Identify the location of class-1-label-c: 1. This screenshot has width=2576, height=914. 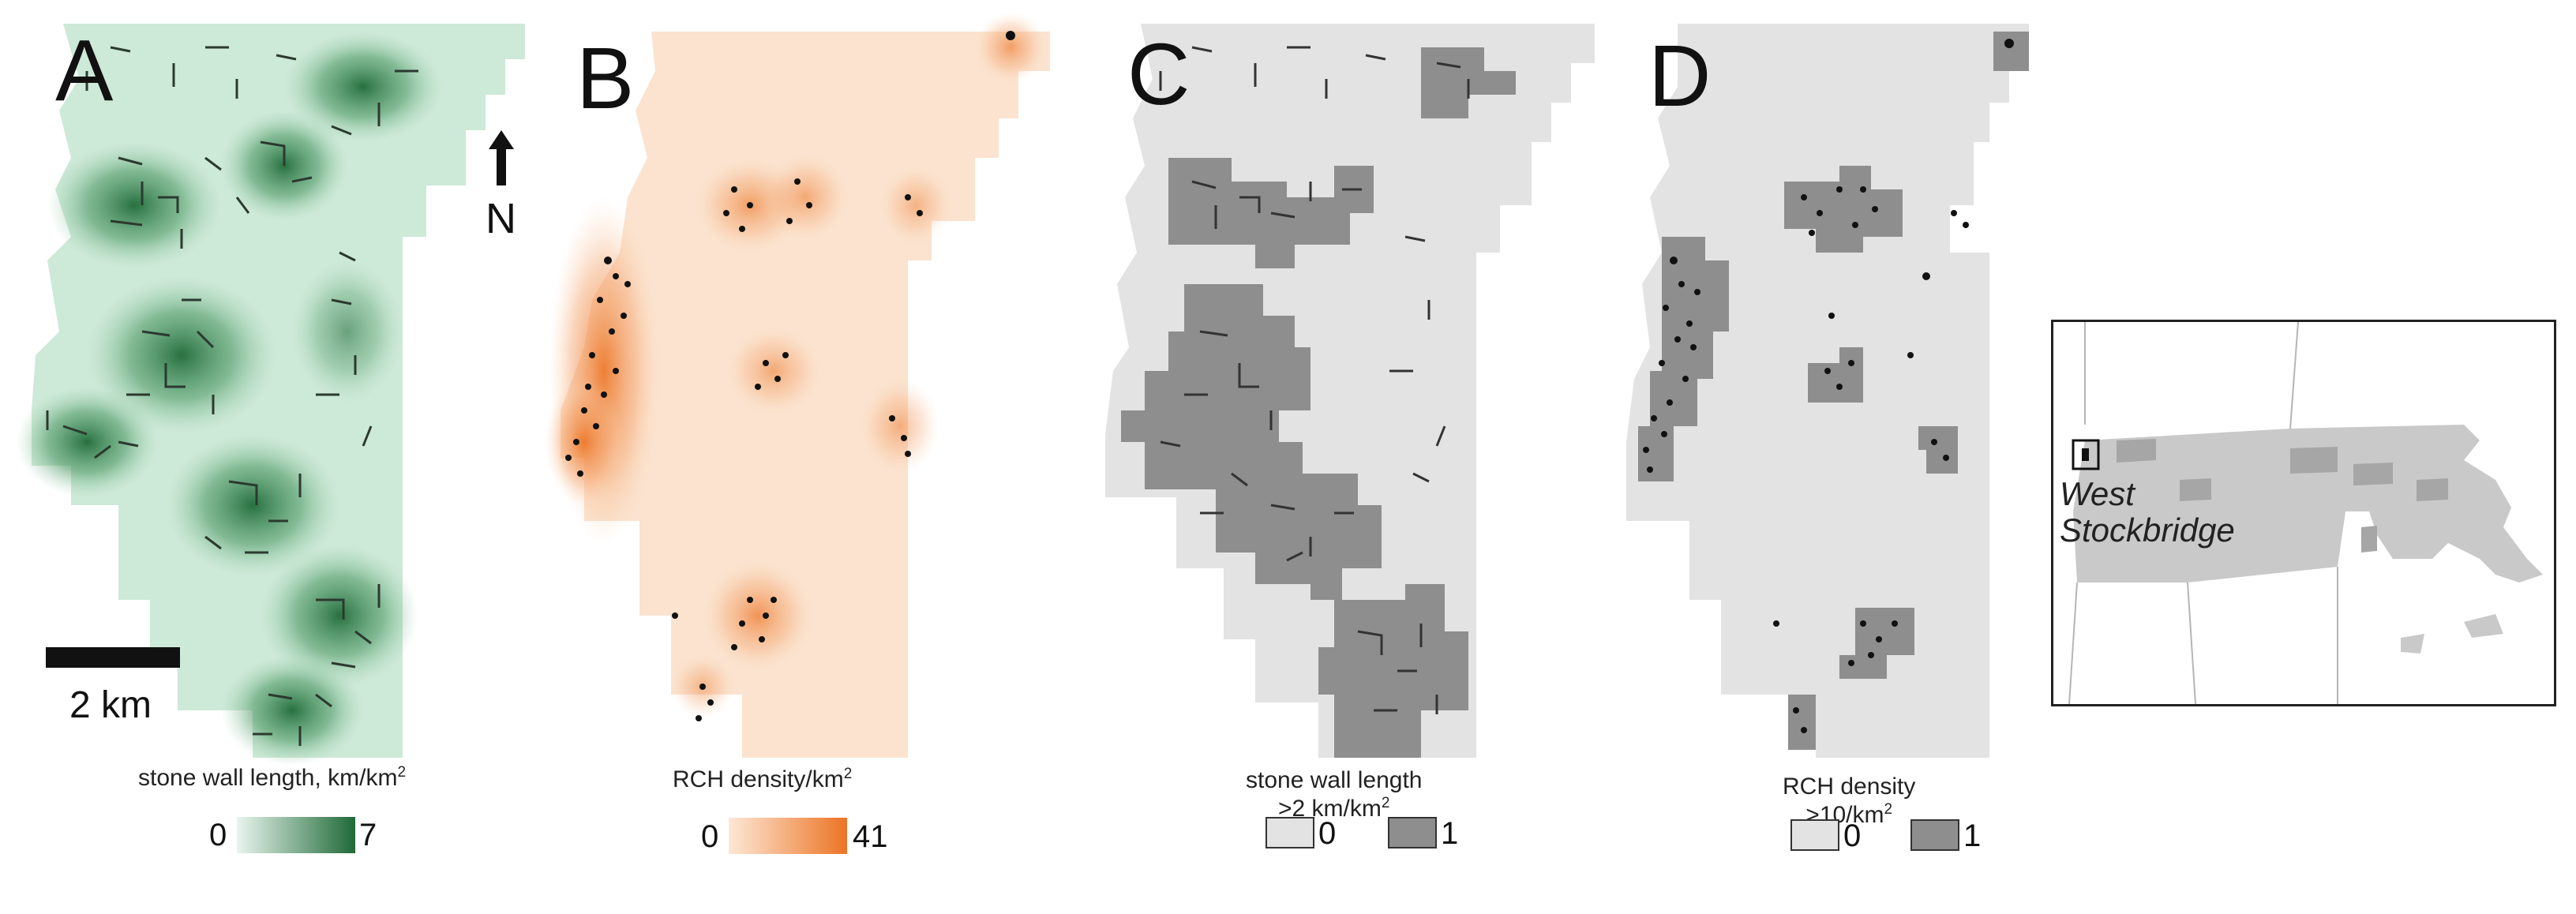
(1450, 833).